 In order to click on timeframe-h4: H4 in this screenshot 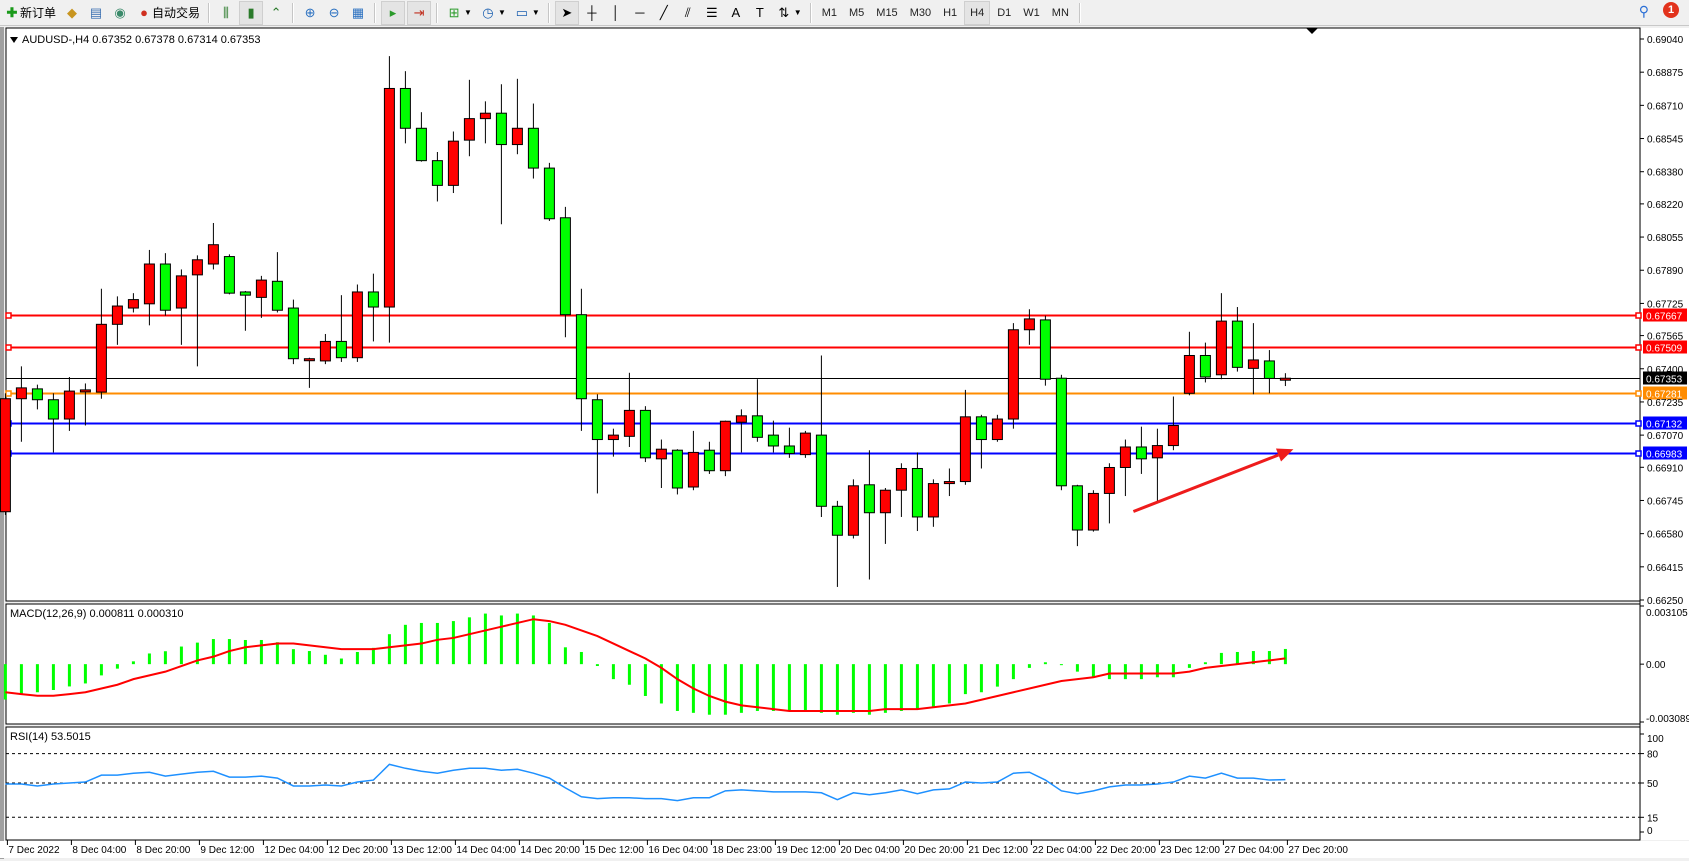, I will do `click(977, 12)`.